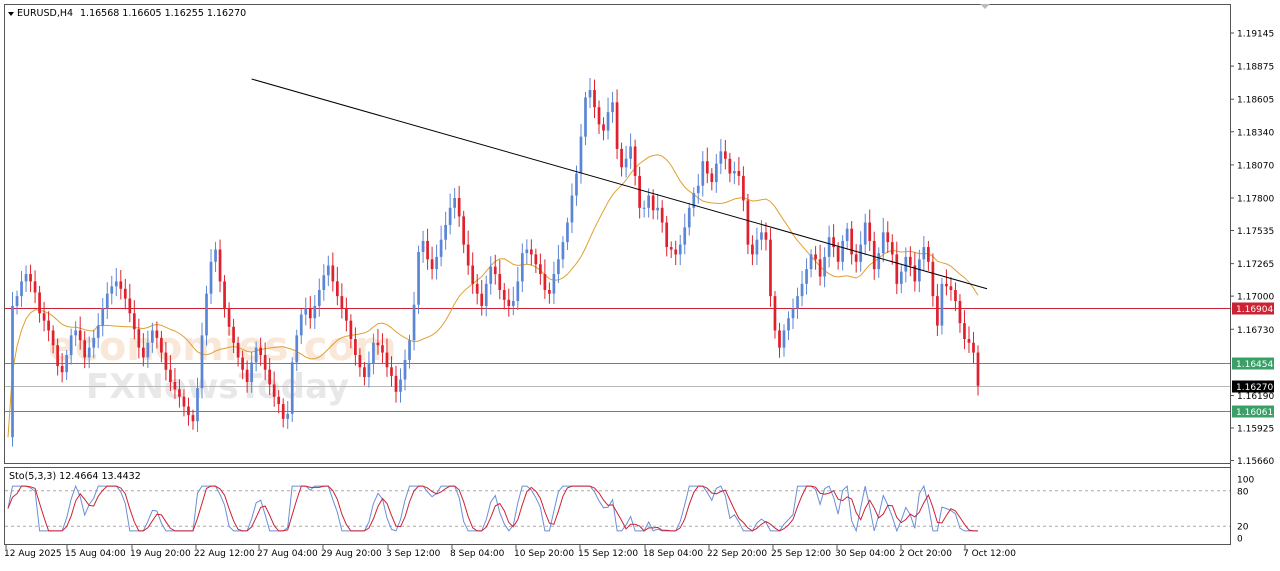 The width and height of the screenshot is (1280, 571). What do you see at coordinates (925, 554) in the screenshot?
I see `time-tick-label: 2 Oct 20:00` at bounding box center [925, 554].